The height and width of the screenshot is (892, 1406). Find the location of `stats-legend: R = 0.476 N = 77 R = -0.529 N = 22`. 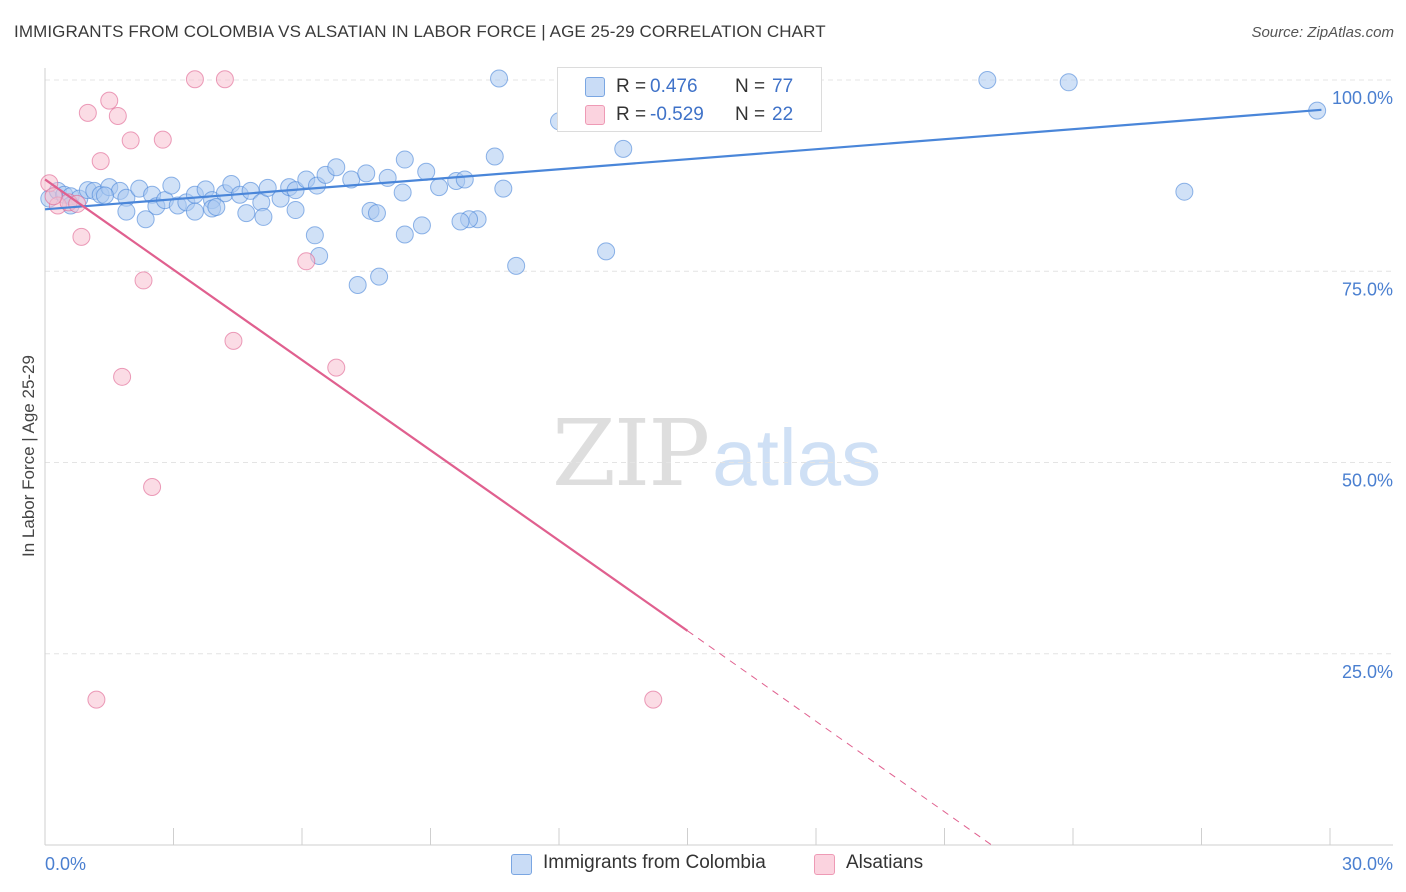

stats-legend: R = 0.476 N = 77 R = -0.529 N = 22 is located at coordinates (689, 99).